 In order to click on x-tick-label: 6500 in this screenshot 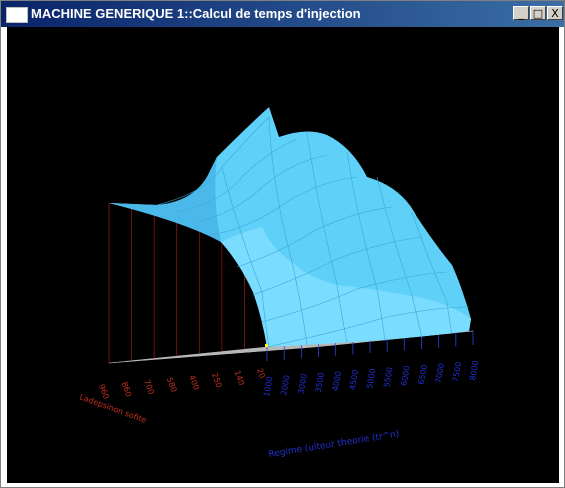, I will do `click(423, 375)`.